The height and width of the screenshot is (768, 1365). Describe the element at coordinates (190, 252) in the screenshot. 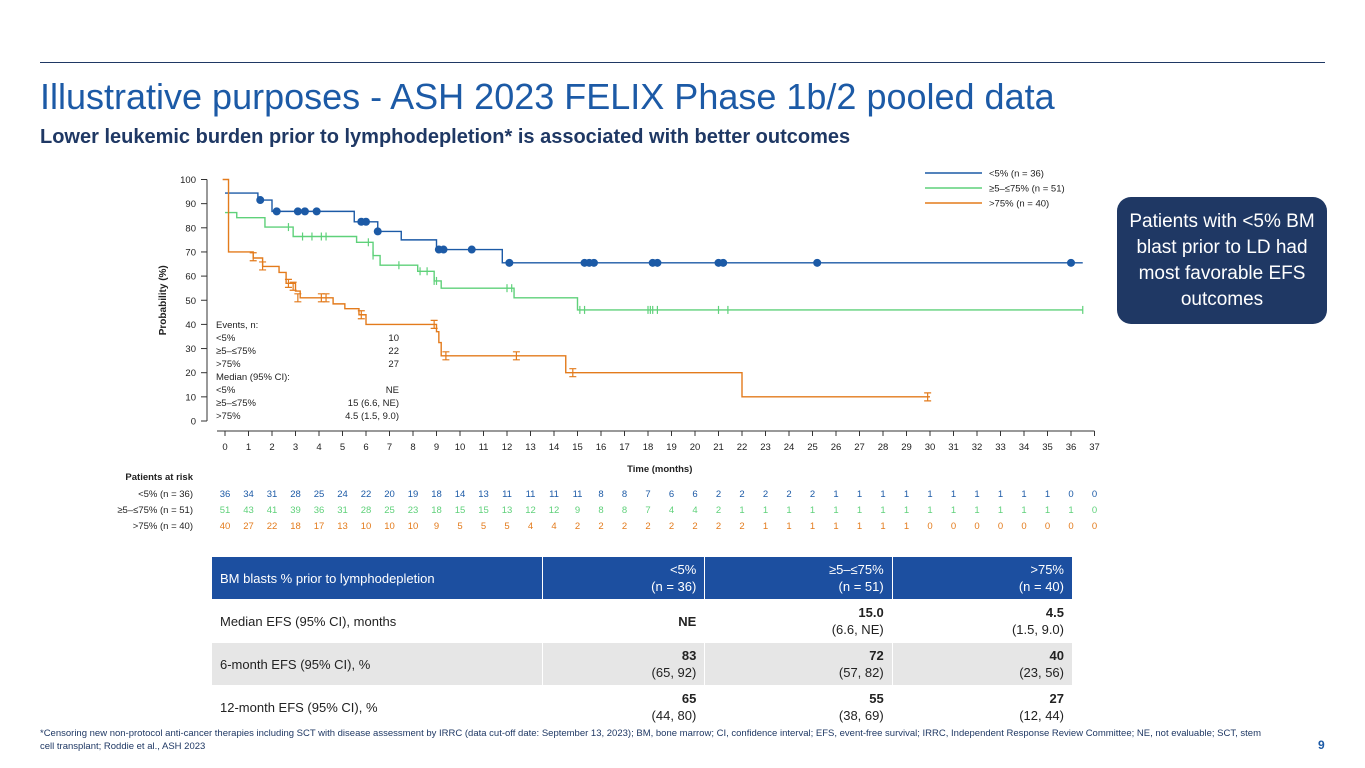

I see `y-tick-label: 70` at that location.